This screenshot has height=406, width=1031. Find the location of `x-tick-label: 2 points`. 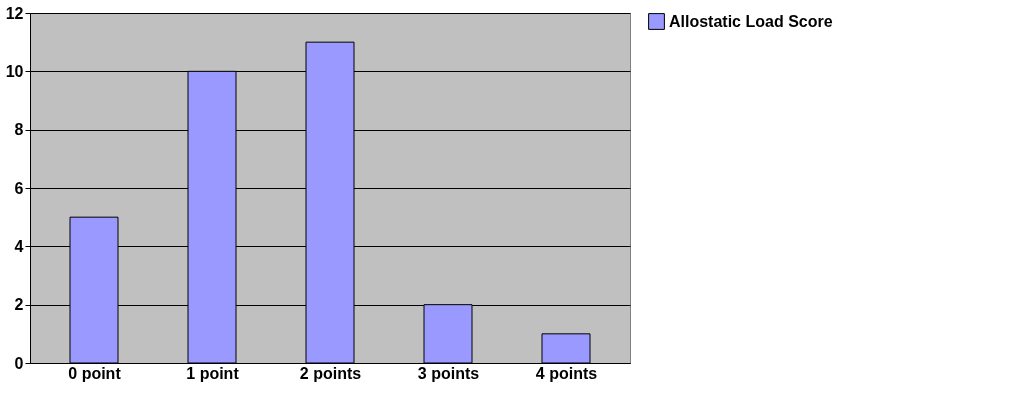

x-tick-label: 2 points is located at coordinates (330, 373).